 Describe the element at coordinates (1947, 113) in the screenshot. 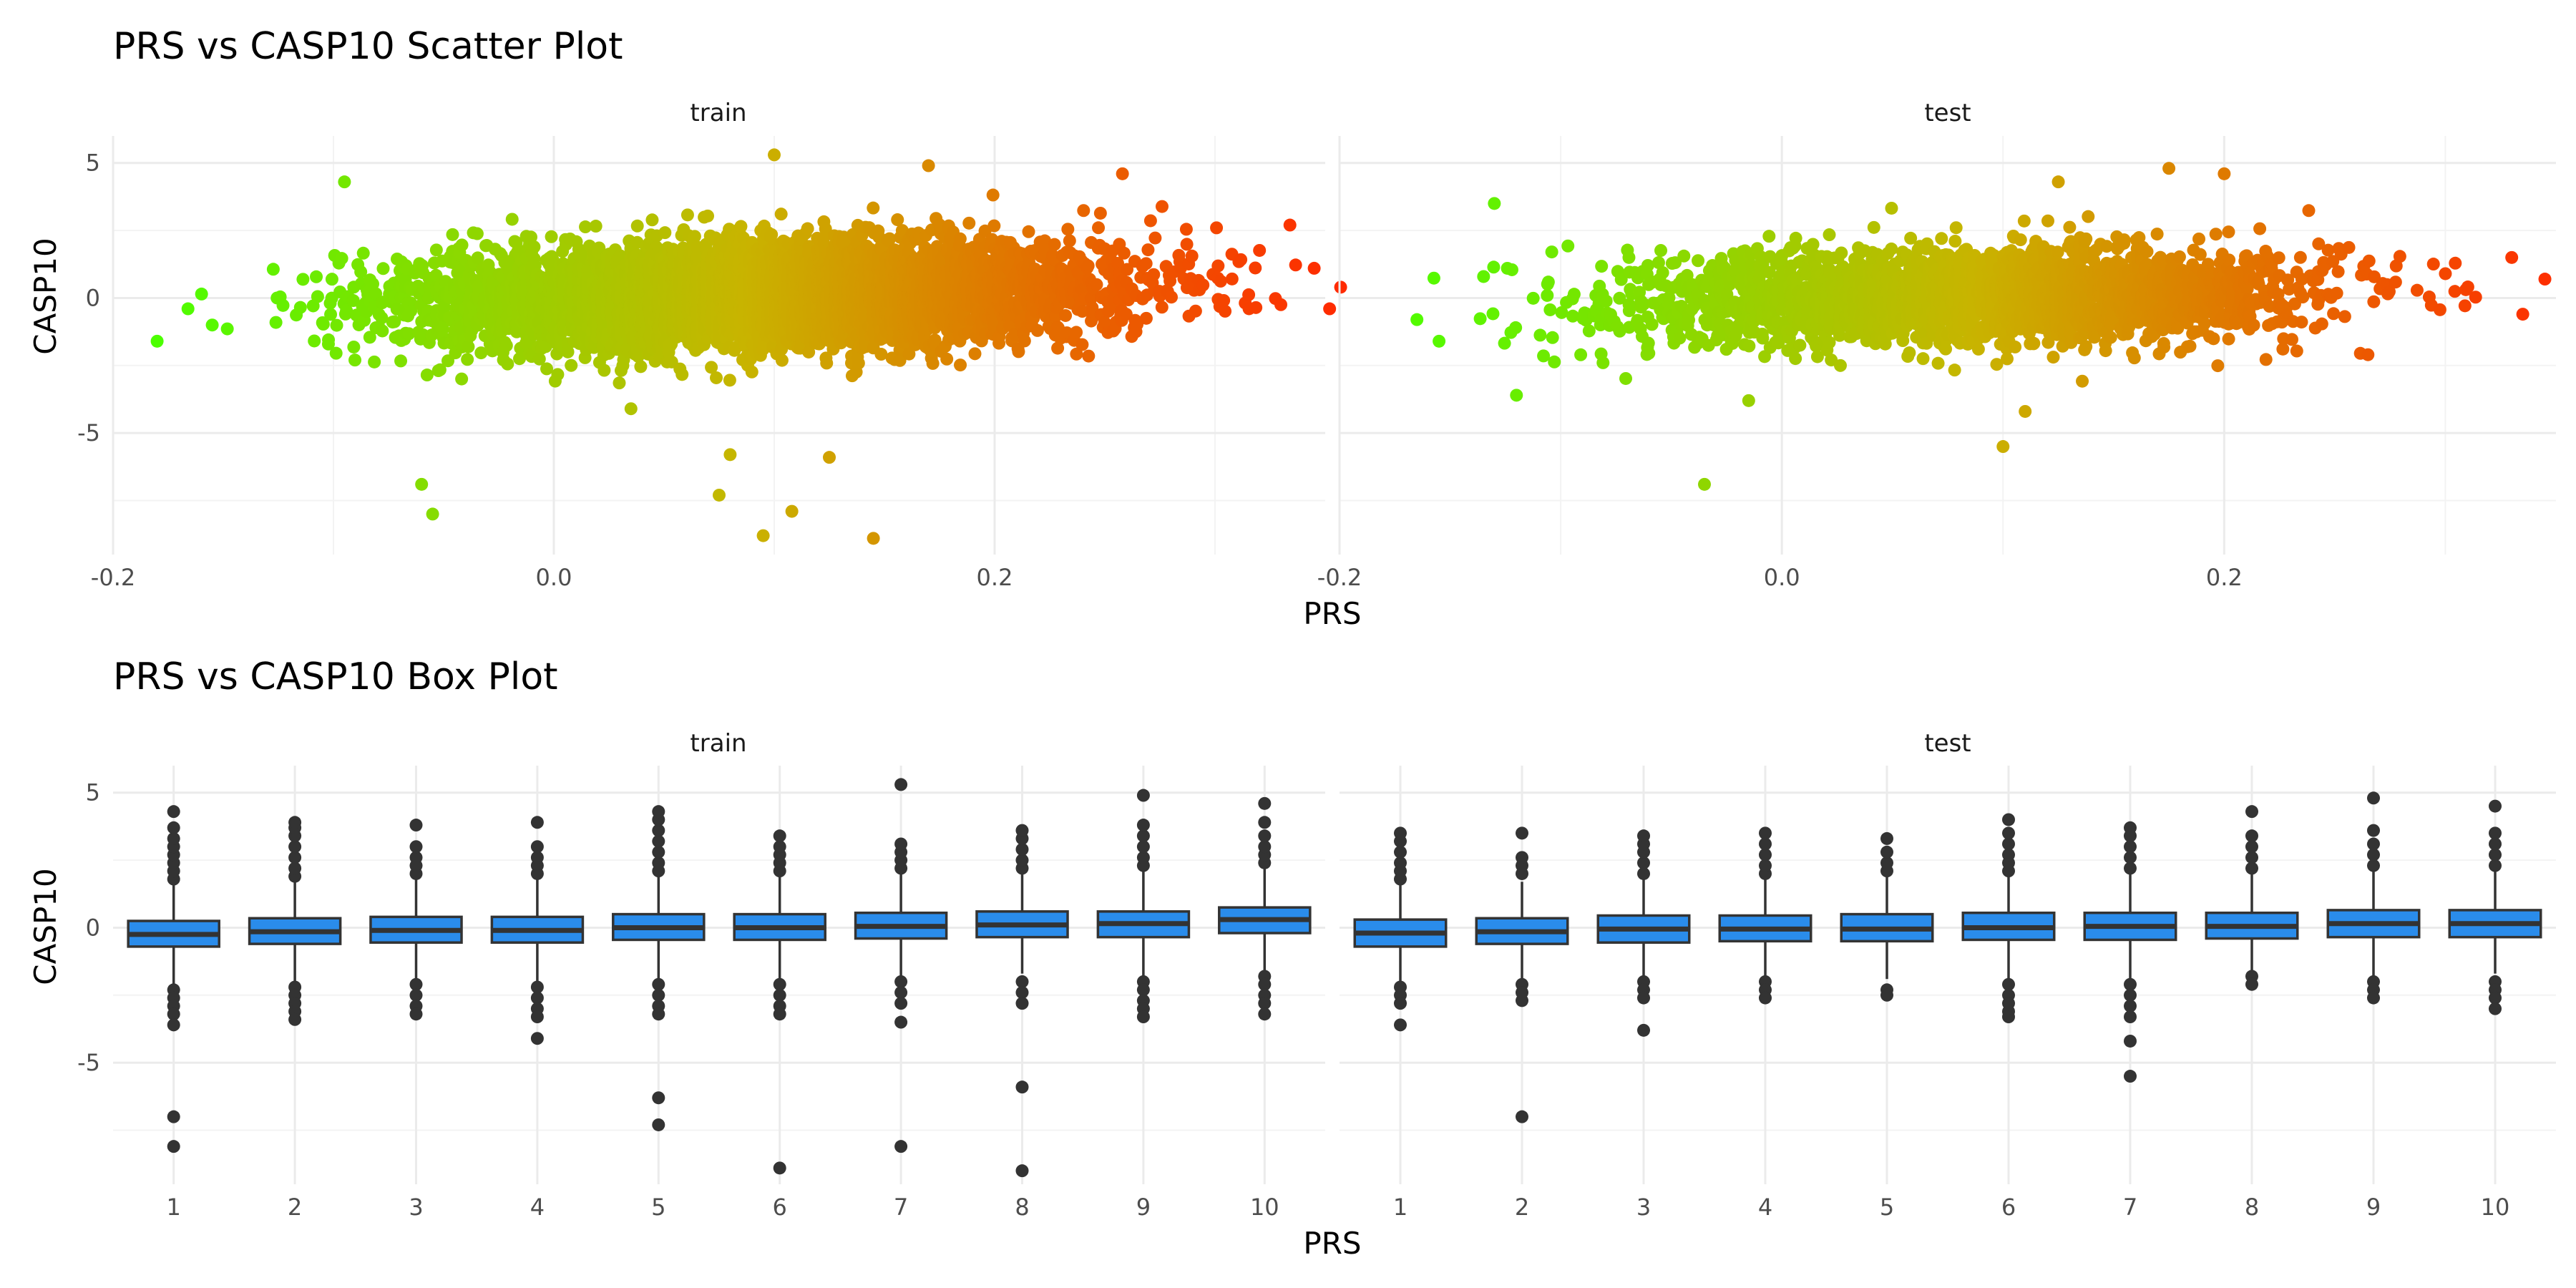

I see `scatter-facet-label-test: test` at that location.